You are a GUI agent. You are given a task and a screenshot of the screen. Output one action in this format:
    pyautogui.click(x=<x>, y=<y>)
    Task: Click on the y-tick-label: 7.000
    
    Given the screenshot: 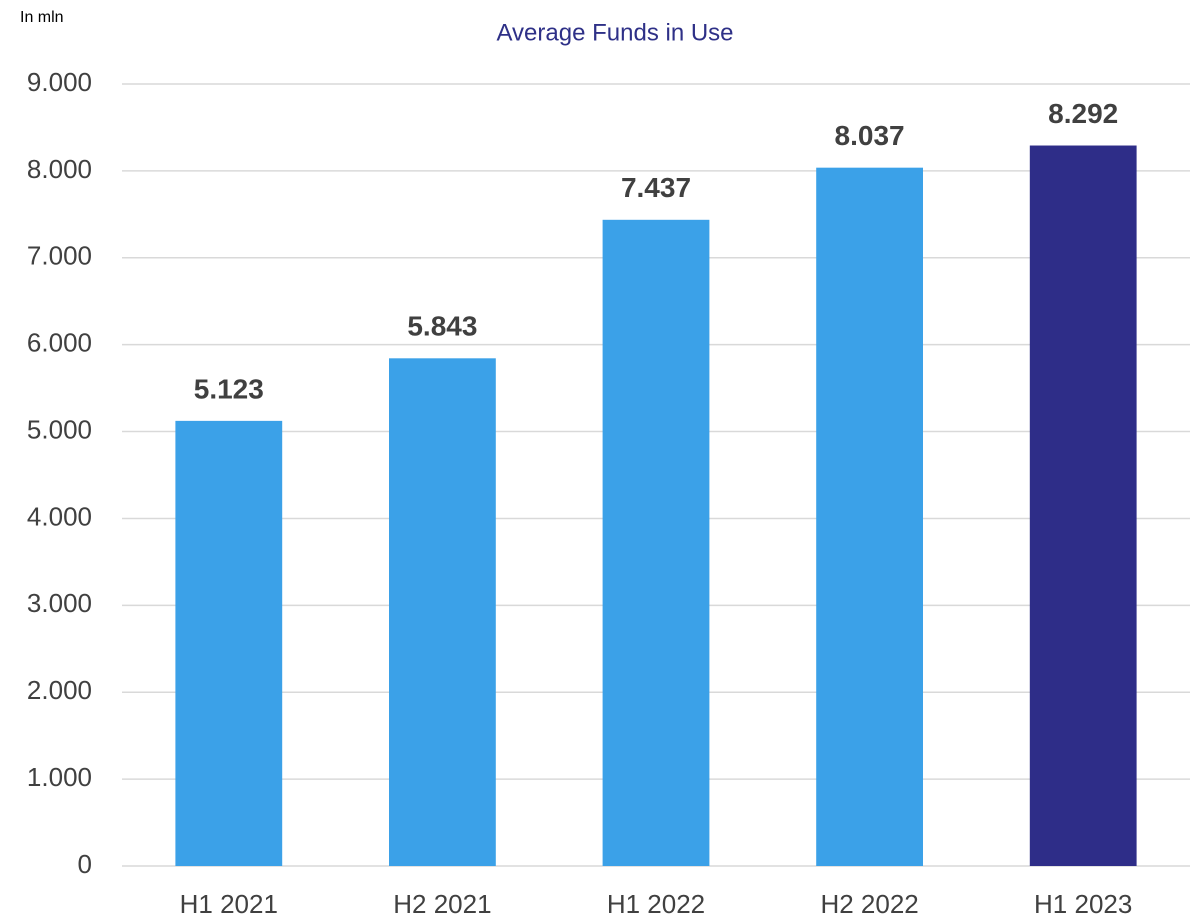 What is the action you would take?
    pyautogui.click(x=59, y=256)
    